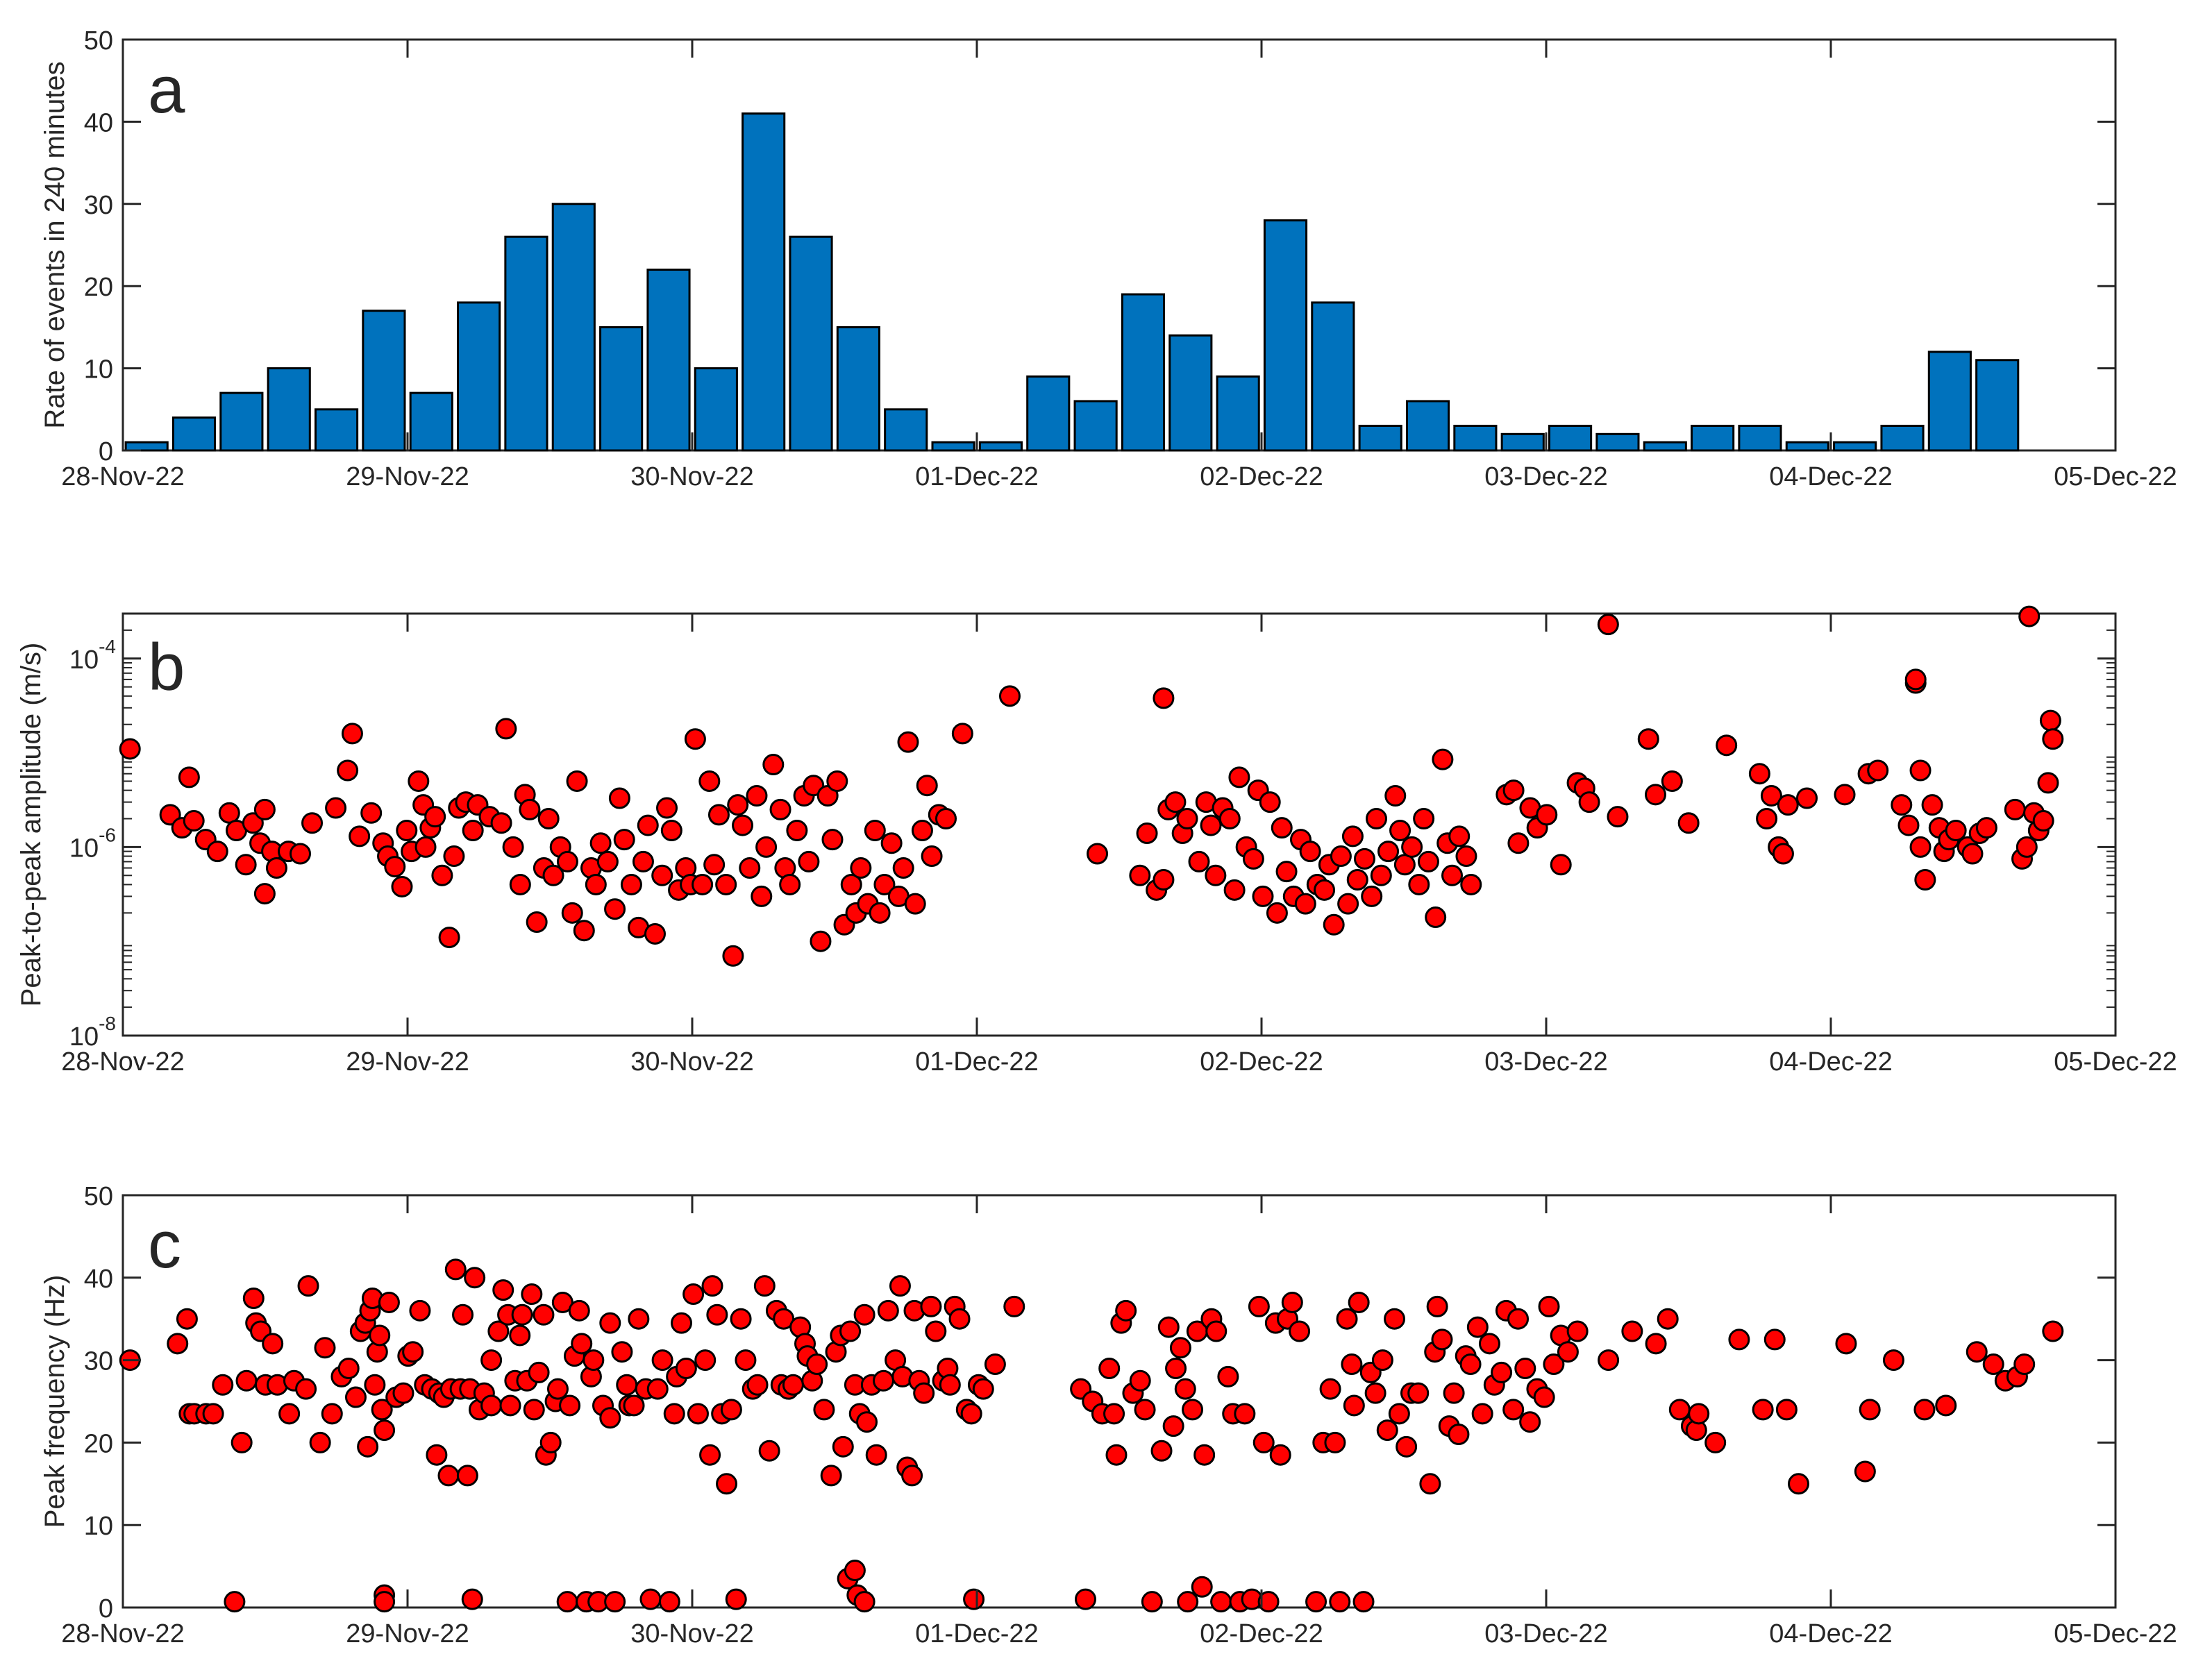  Describe the element at coordinates (977, 1633) in the screenshot. I see `x-tick-label: 01-Dec-22` at that location.